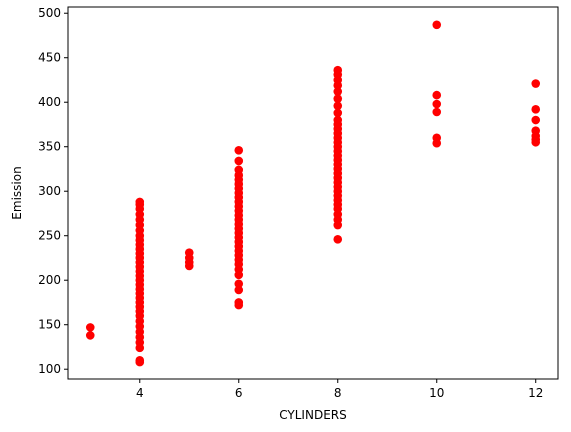 The image size is (571, 432). I want to click on x-tick-label: 8, so click(338, 393).